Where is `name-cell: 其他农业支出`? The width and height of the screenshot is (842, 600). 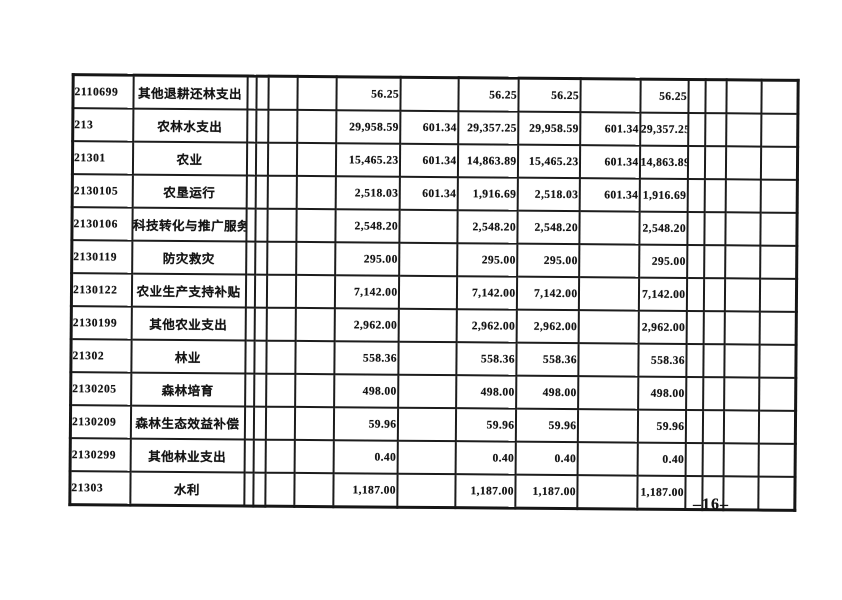 name-cell: 其他农业支出 is located at coordinates (188, 323).